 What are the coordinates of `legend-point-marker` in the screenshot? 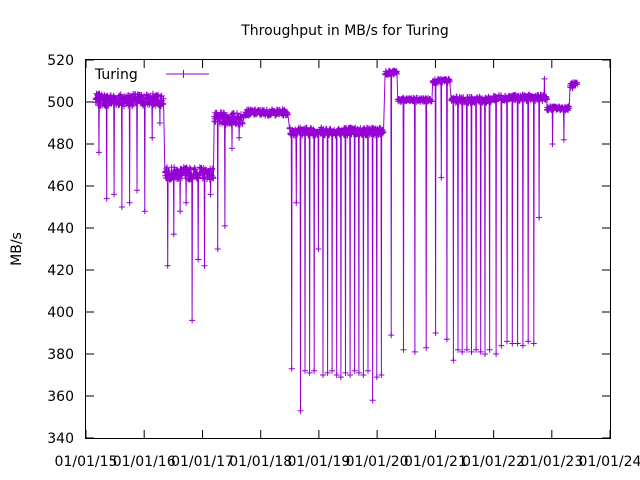 It's located at (183, 74).